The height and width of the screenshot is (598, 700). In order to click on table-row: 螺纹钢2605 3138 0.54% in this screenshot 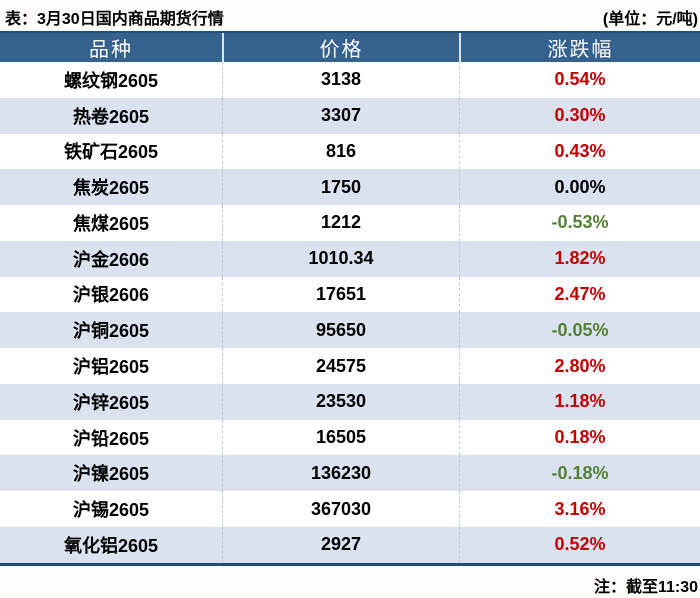, I will do `click(350, 80)`.